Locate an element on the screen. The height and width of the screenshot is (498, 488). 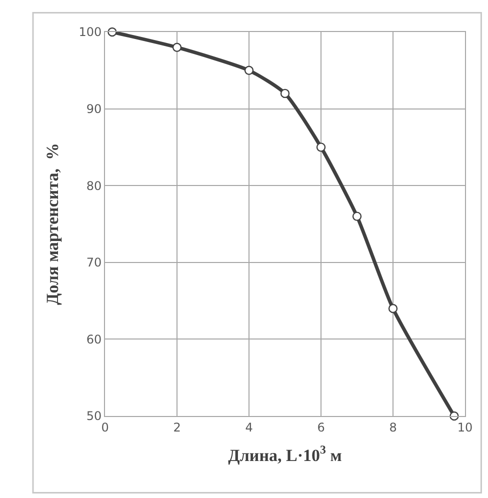
y-tick-label: 80 is located at coordinates (94, 185).